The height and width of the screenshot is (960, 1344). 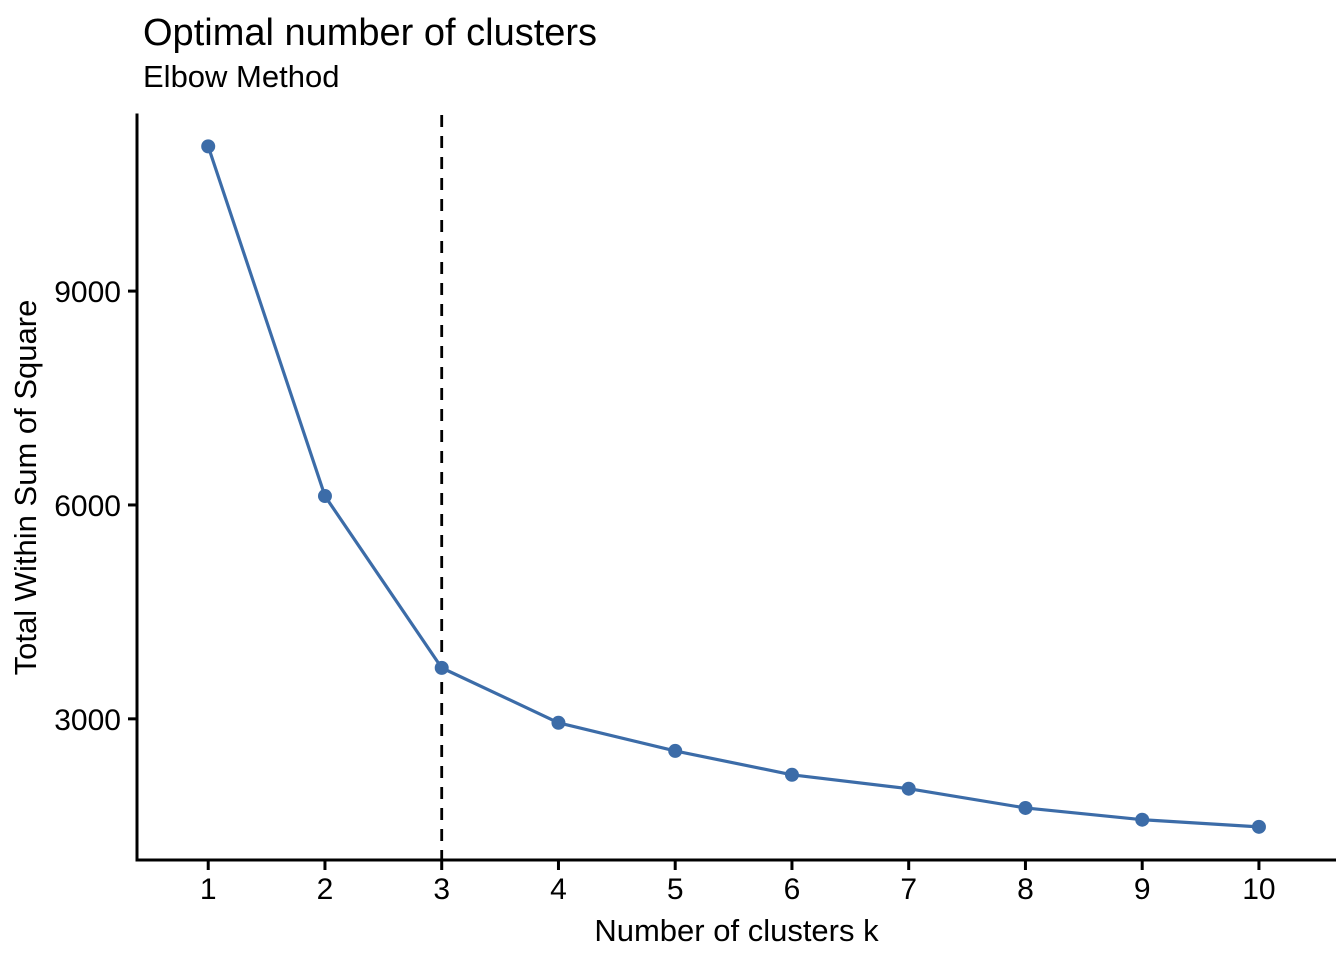 What do you see at coordinates (1025, 889) in the screenshot?
I see `x-tick-label: 8` at bounding box center [1025, 889].